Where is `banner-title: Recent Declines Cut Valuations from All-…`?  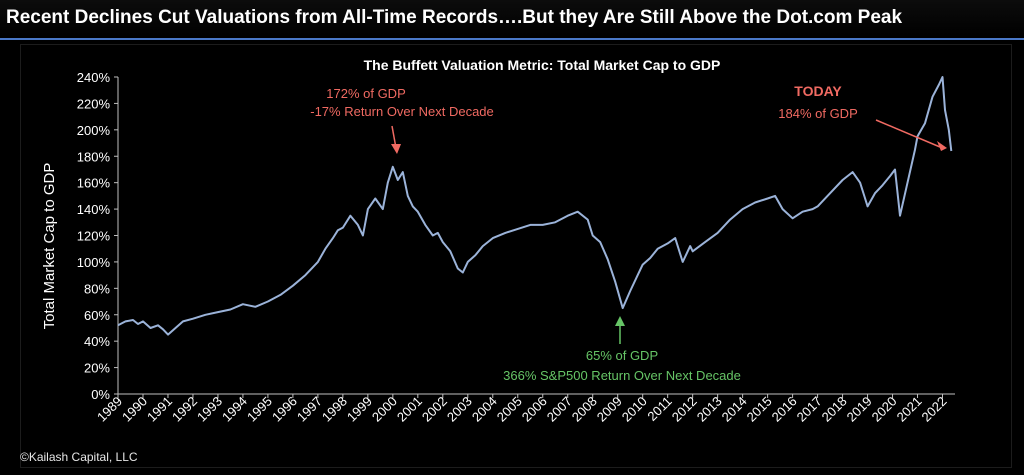
banner-title: Recent Declines Cut Valuations from All-… is located at coordinates (454, 17).